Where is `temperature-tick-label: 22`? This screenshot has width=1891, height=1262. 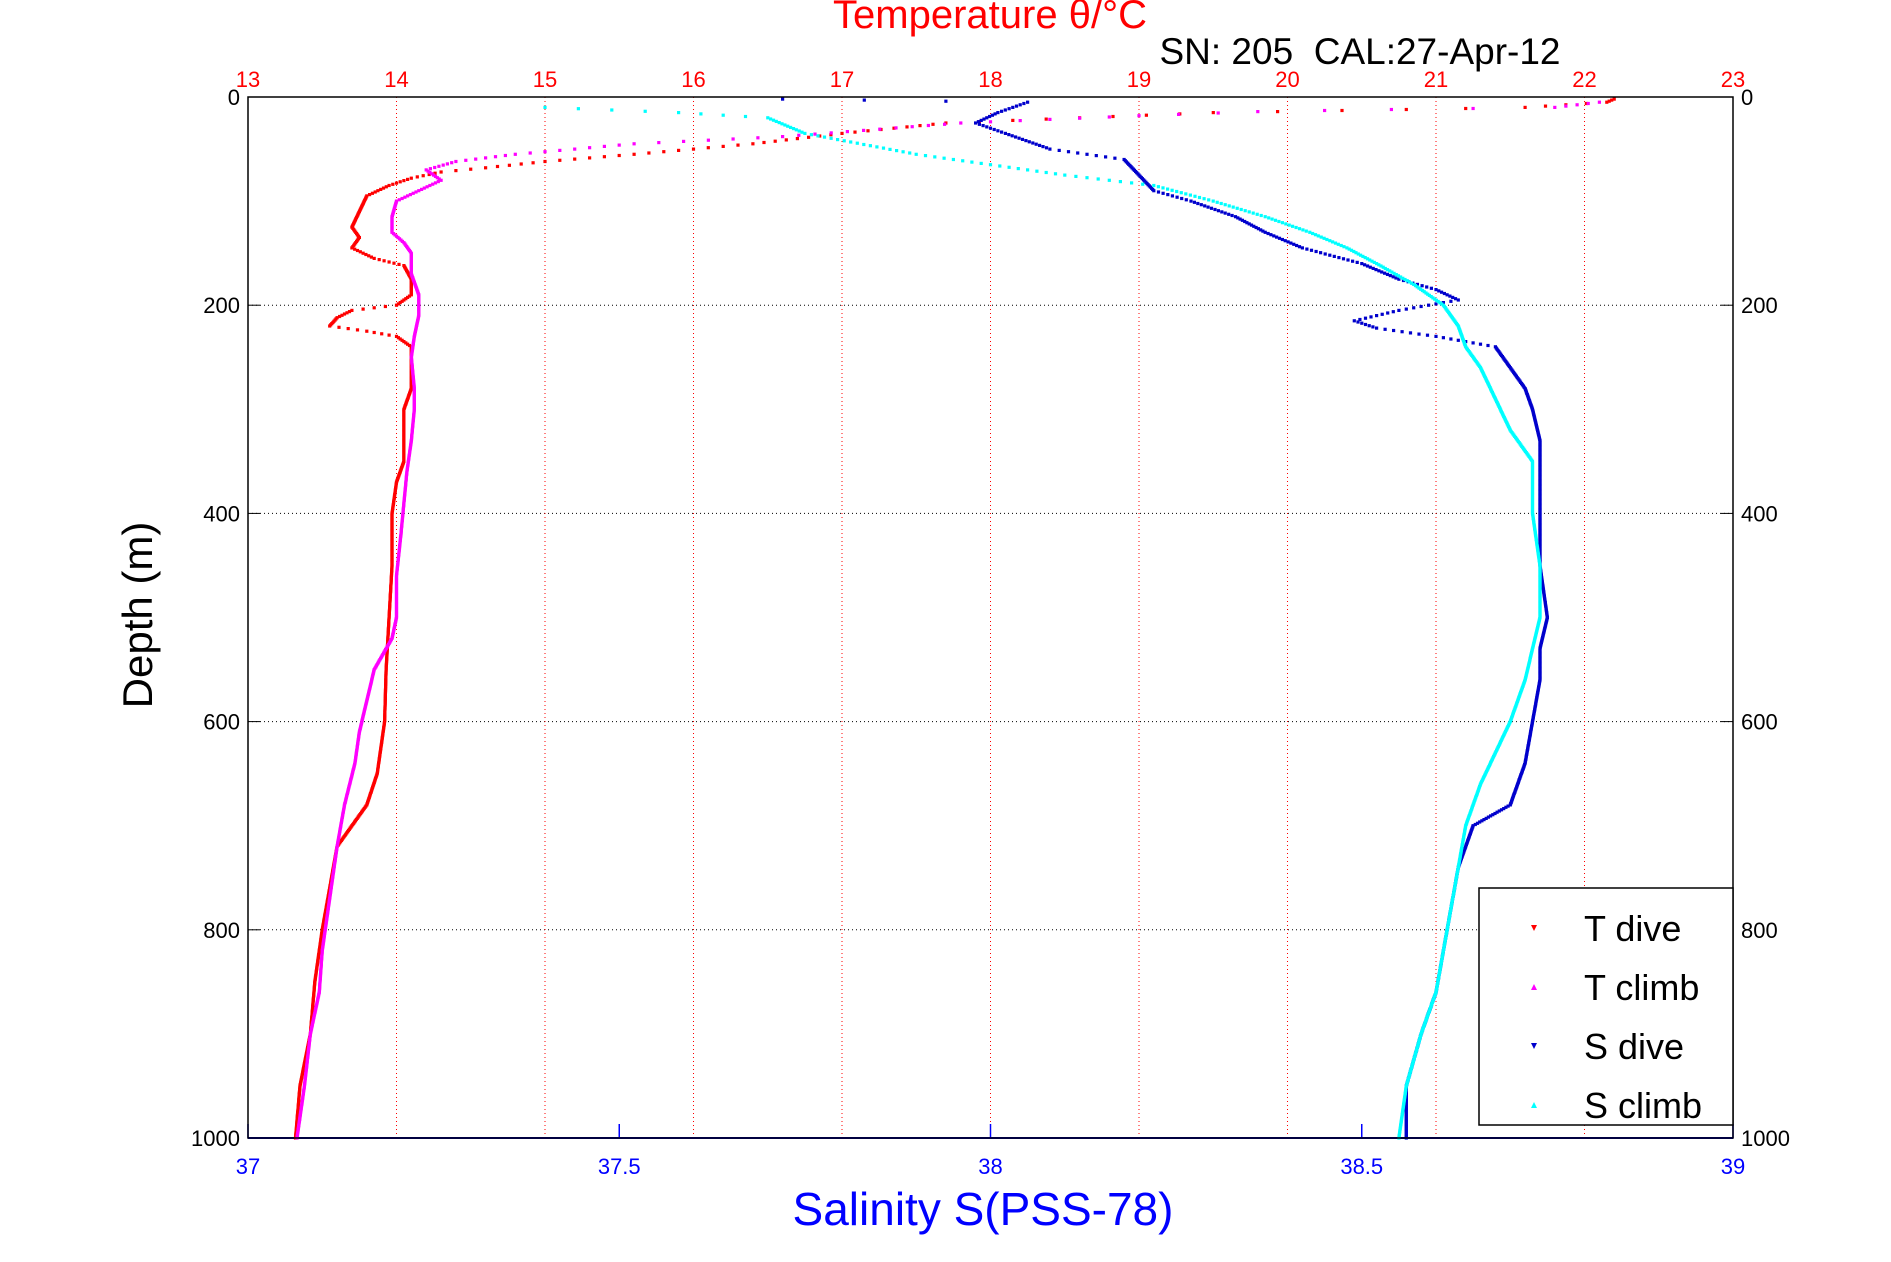
temperature-tick-label: 22 is located at coordinates (1584, 79).